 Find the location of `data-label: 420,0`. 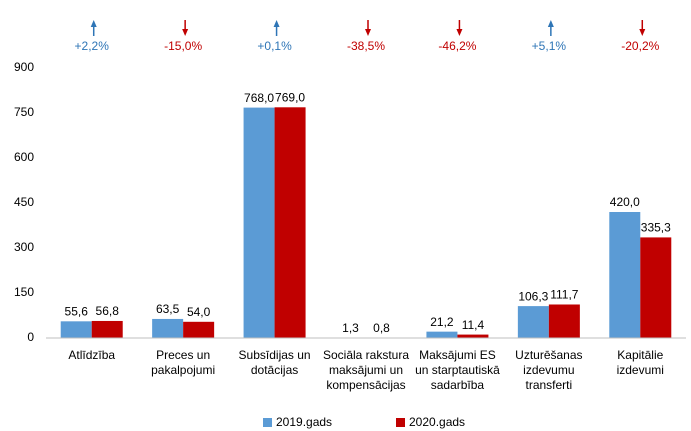

data-label: 420,0 is located at coordinates (625, 202).